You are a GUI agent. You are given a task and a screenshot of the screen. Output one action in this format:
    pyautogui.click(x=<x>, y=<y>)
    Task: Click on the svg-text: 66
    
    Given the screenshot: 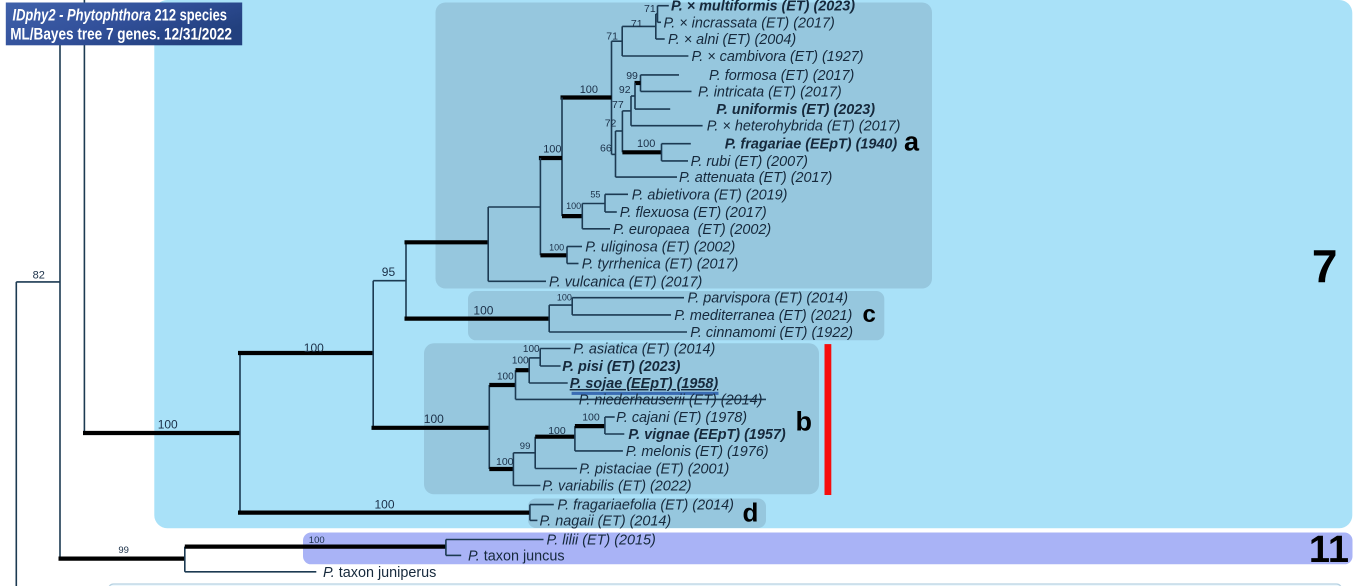 What is the action you would take?
    pyautogui.click(x=606, y=149)
    